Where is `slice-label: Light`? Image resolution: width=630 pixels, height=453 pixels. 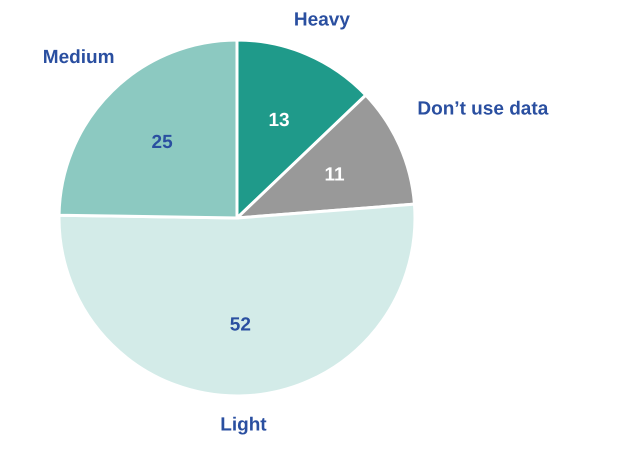
slice-label: Light is located at coordinates (244, 425).